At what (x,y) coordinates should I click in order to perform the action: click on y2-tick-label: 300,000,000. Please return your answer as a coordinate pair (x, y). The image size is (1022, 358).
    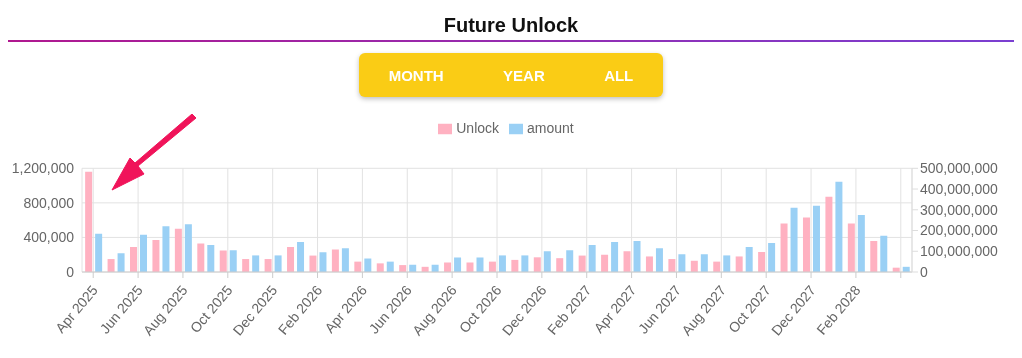
    Looking at the image, I should click on (959, 209).